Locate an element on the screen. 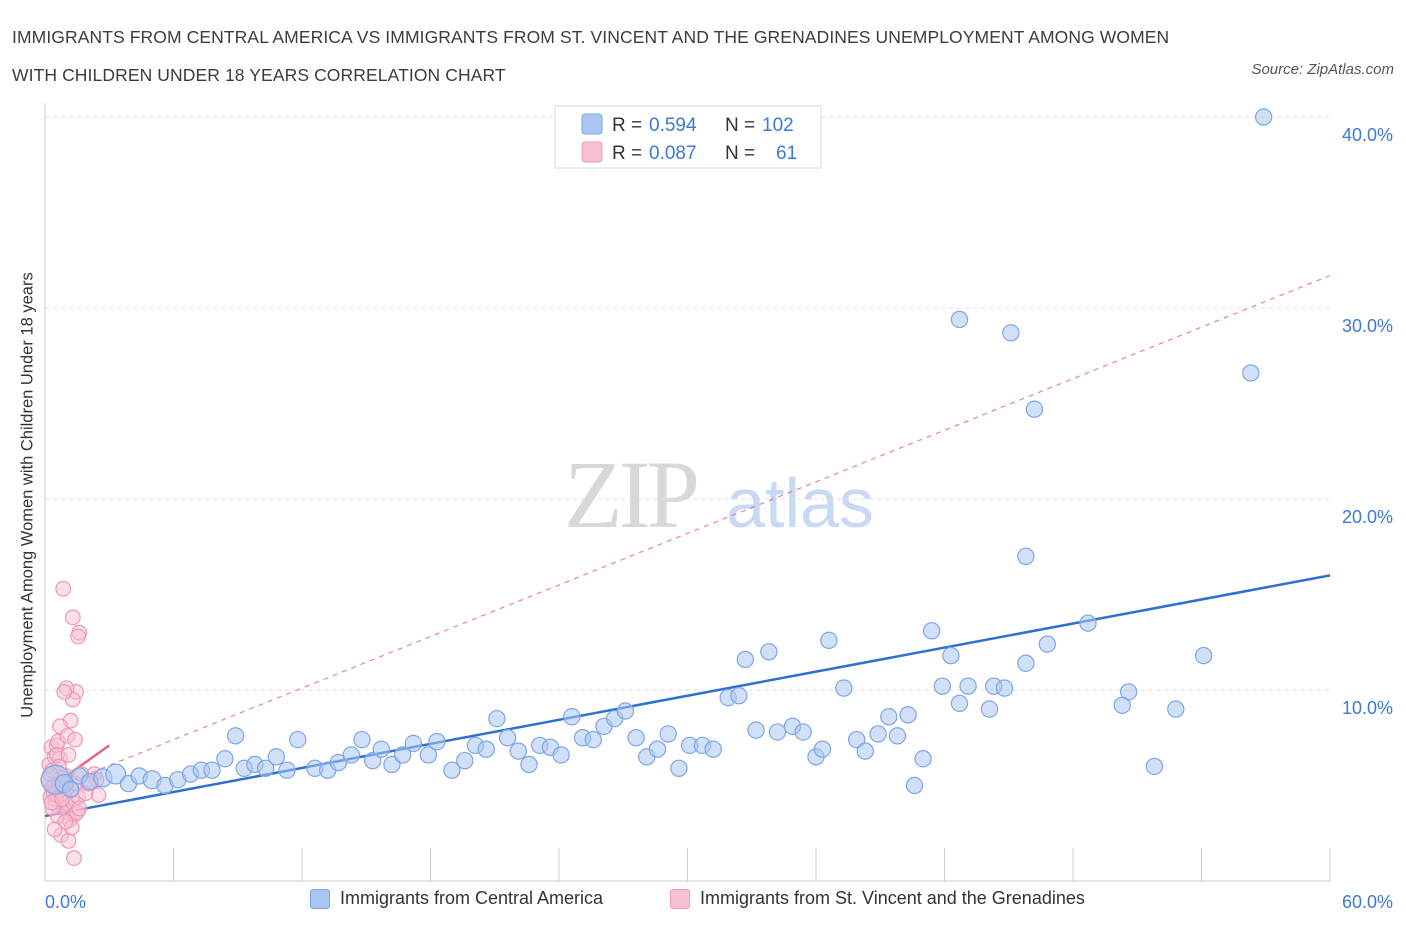  bottom-legend-item-central-america: Immigrants from Central America is located at coordinates (456, 898).